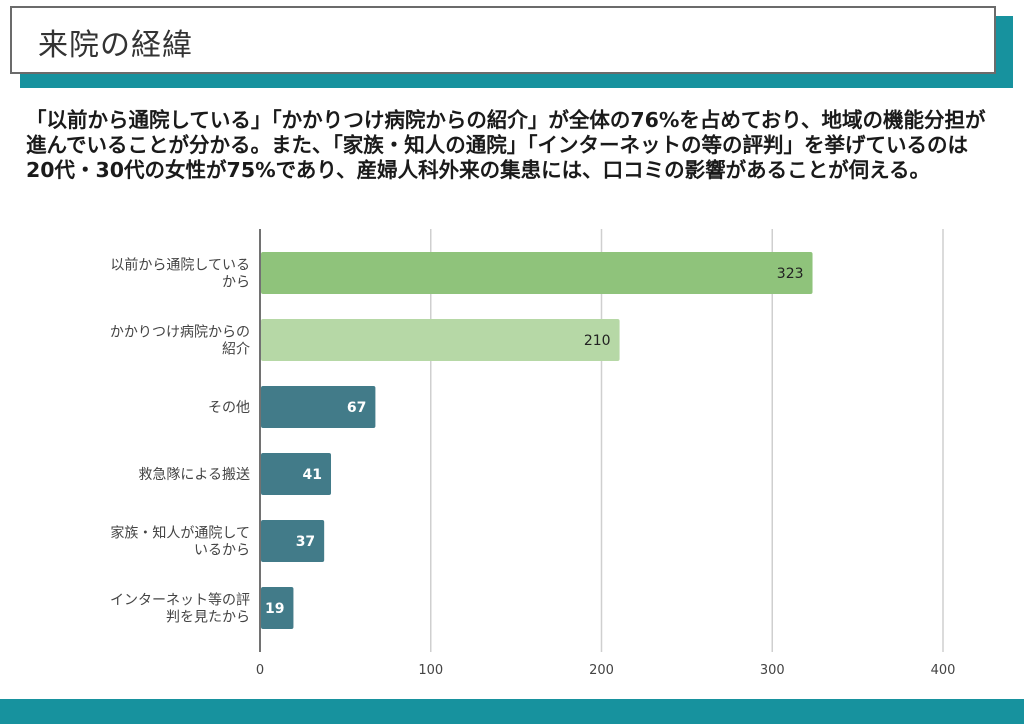 The height and width of the screenshot is (724, 1024). Describe the element at coordinates (305, 542) in the screenshot. I see `bar-value-label: 37` at that location.